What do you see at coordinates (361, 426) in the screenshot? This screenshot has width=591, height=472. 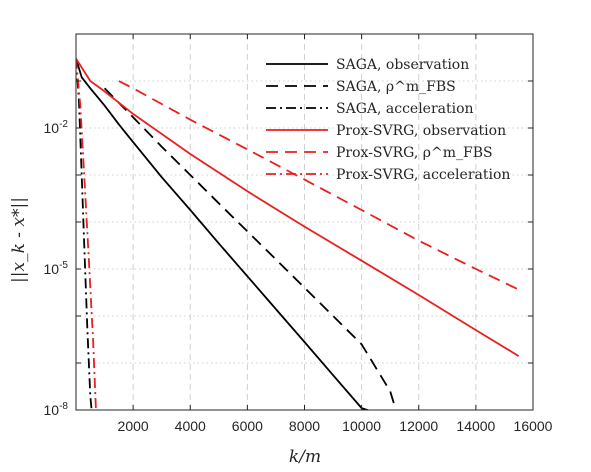 I see `x-tick-label: 10000` at bounding box center [361, 426].